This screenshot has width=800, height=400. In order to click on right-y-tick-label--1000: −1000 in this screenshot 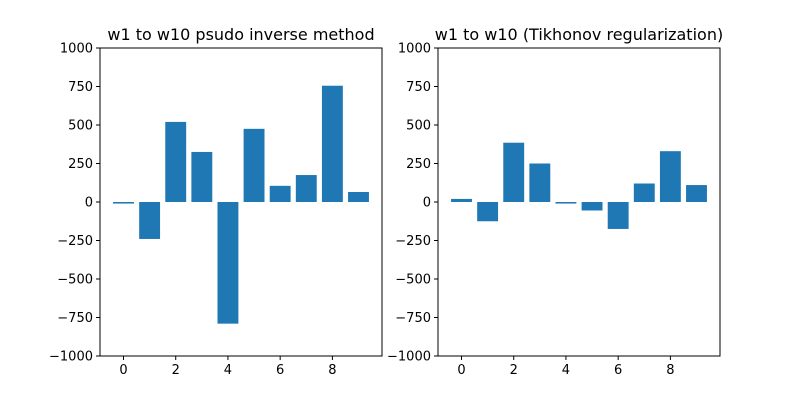, I will do `click(409, 357)`.